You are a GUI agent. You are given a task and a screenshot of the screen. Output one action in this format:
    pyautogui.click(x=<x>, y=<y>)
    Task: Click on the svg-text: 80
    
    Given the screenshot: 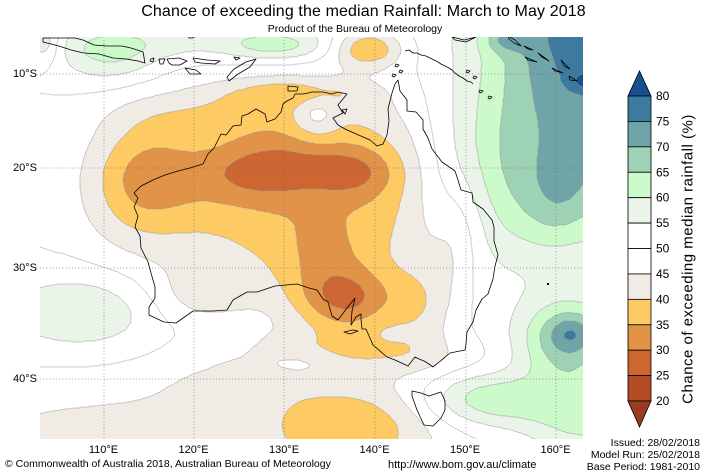 What is the action you would take?
    pyautogui.click(x=663, y=96)
    